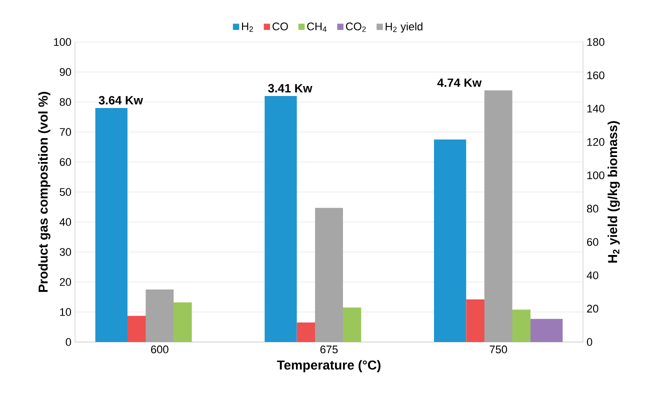  I want to click on legend-label: CO, so click(280, 26).